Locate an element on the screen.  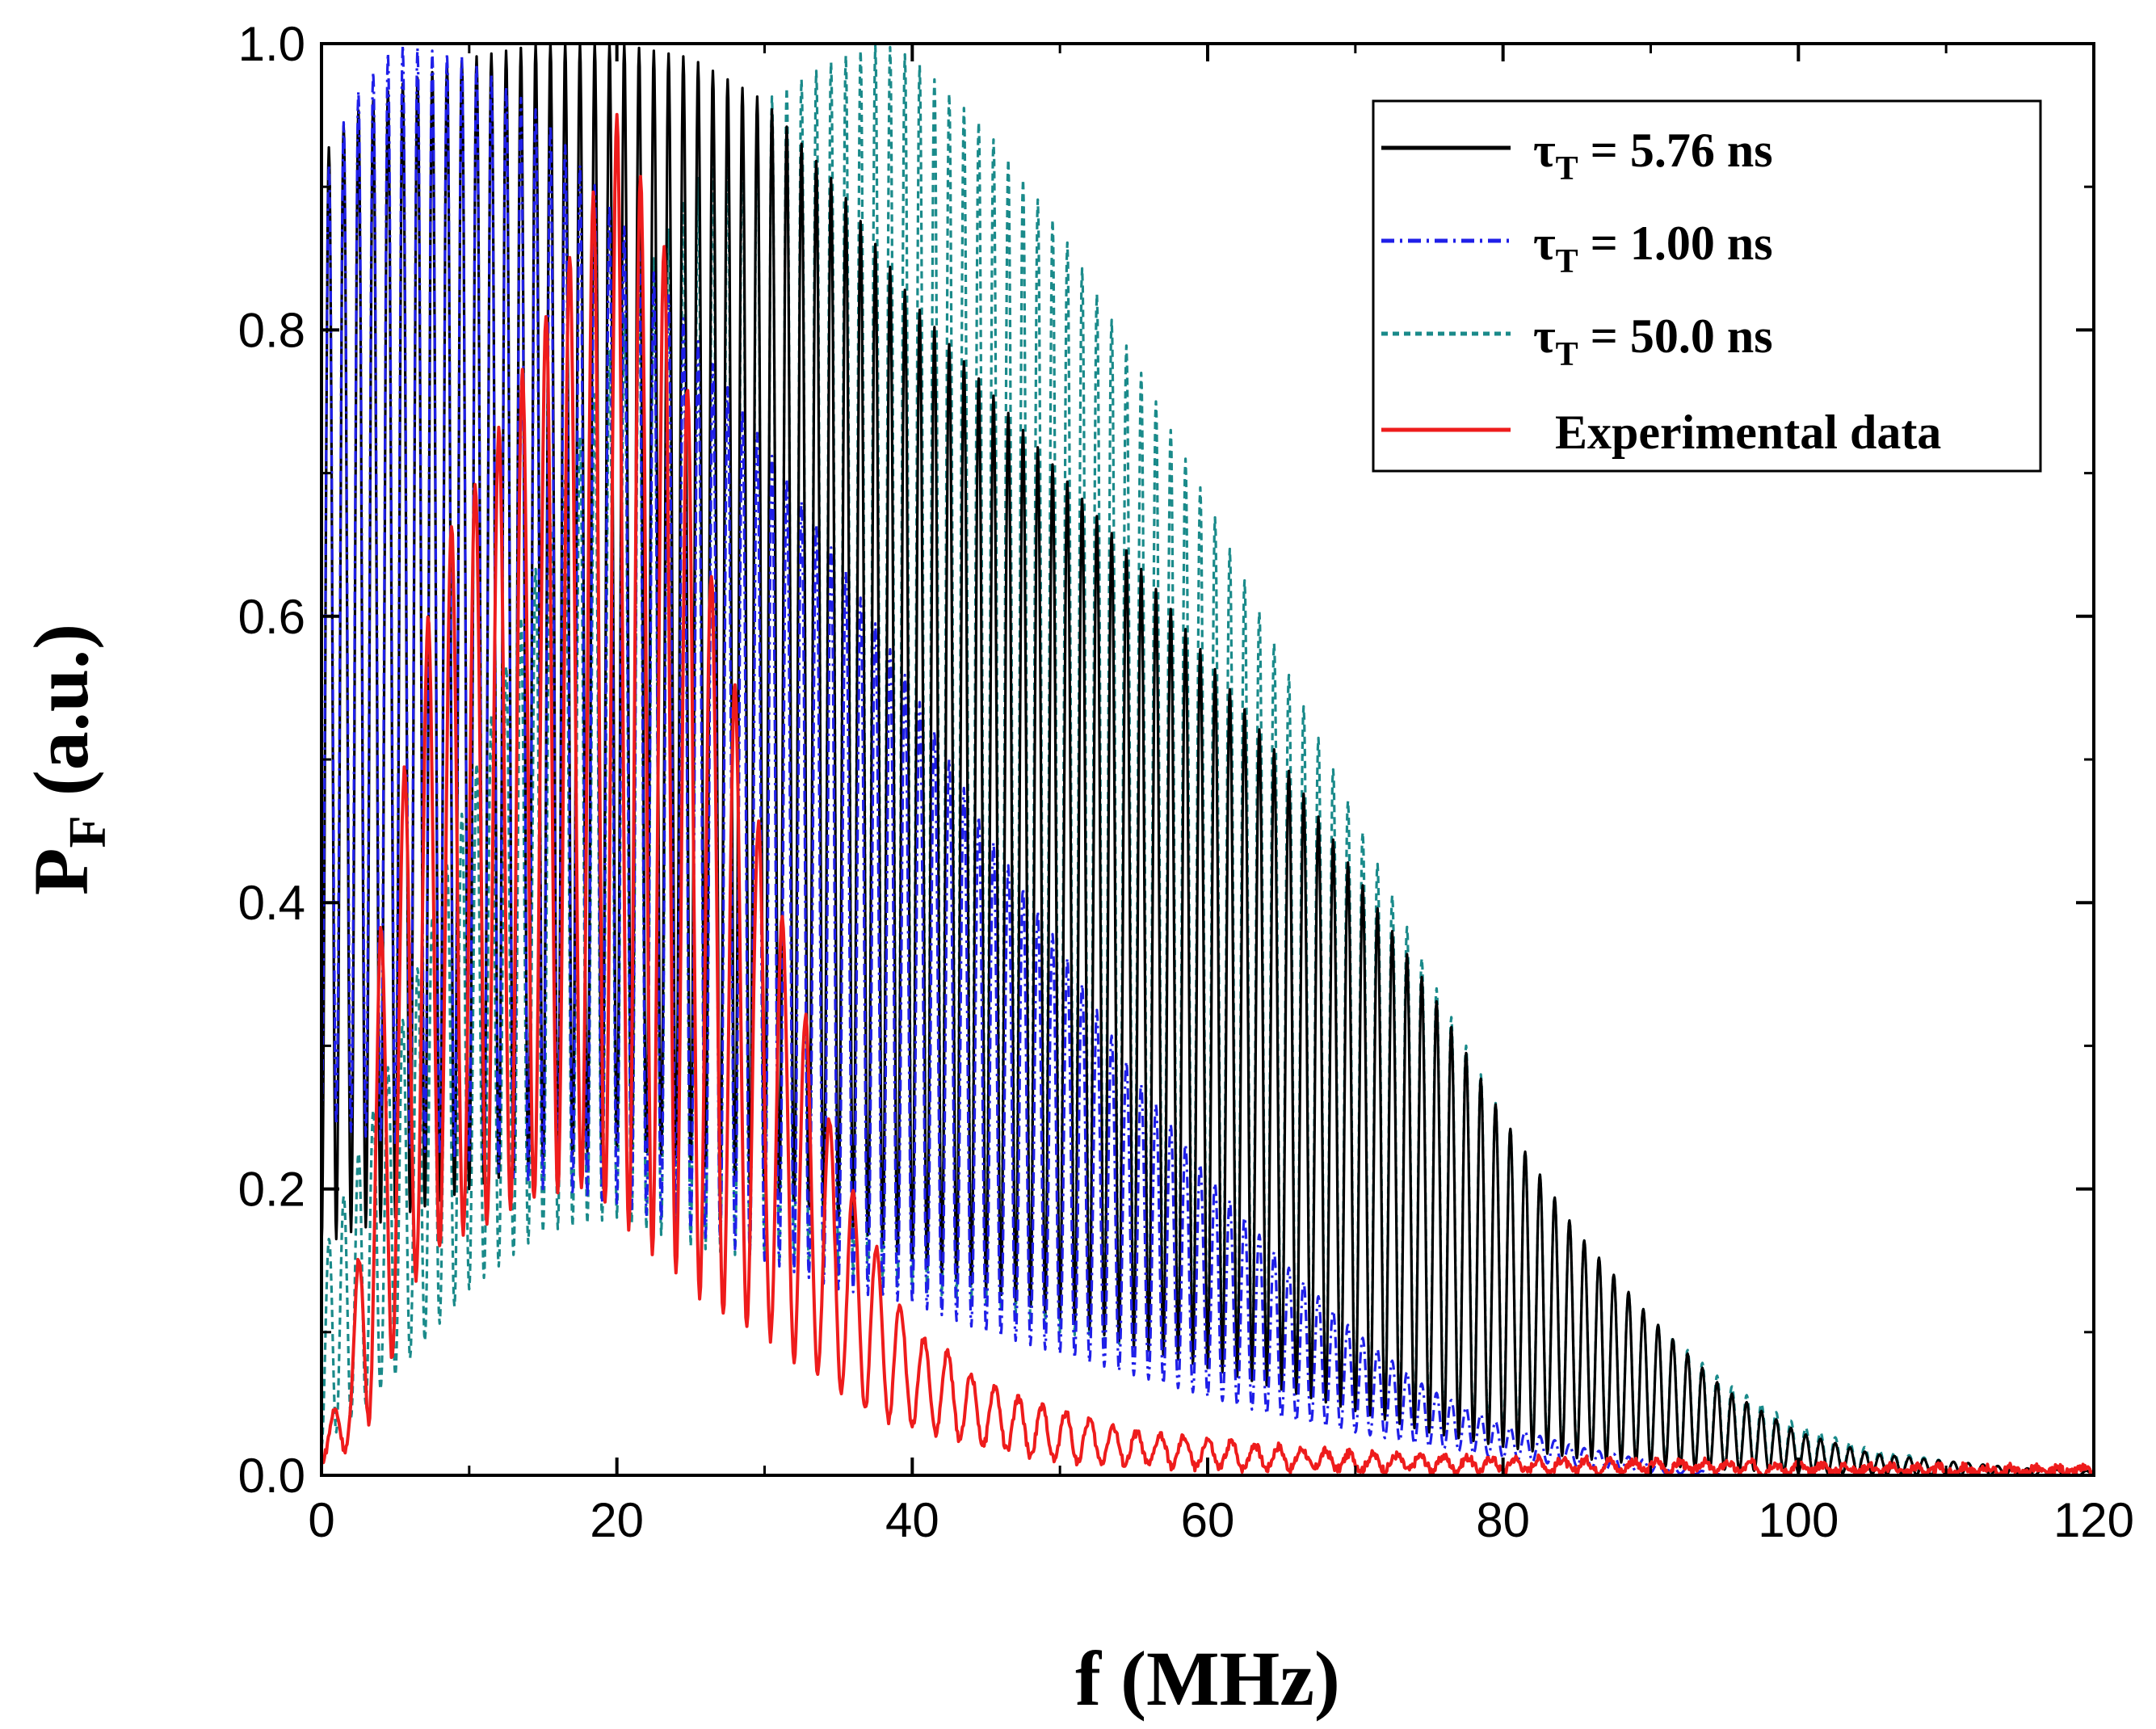
x-tick-label: 100 is located at coordinates (1798, 1520).